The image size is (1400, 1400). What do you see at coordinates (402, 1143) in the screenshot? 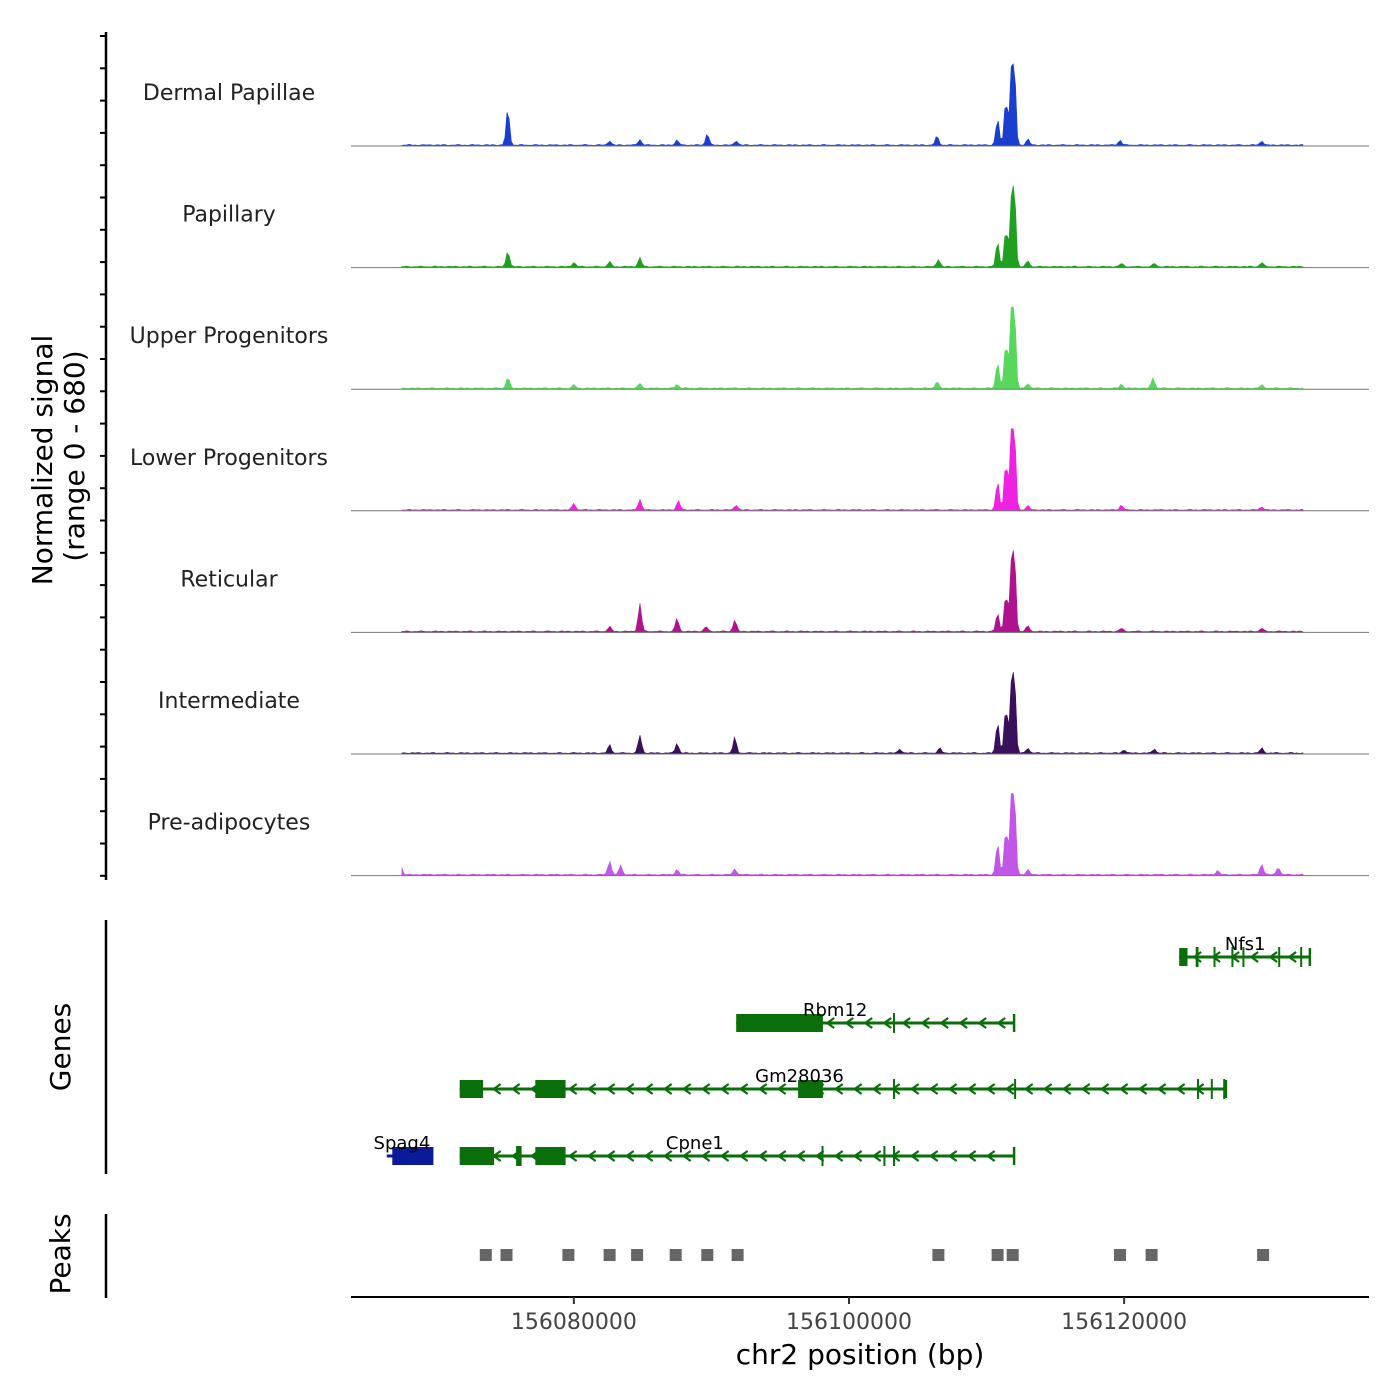
I see `gene-label: Spag4` at bounding box center [402, 1143].